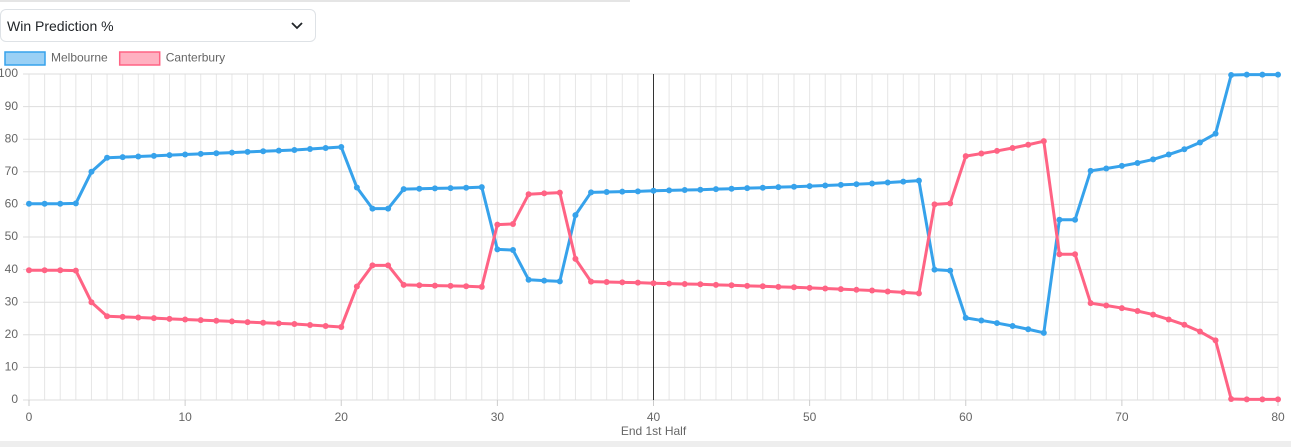 This screenshot has height=447, width=1291. What do you see at coordinates (1278, 417) in the screenshot?
I see `x-tick-label: 80` at bounding box center [1278, 417].